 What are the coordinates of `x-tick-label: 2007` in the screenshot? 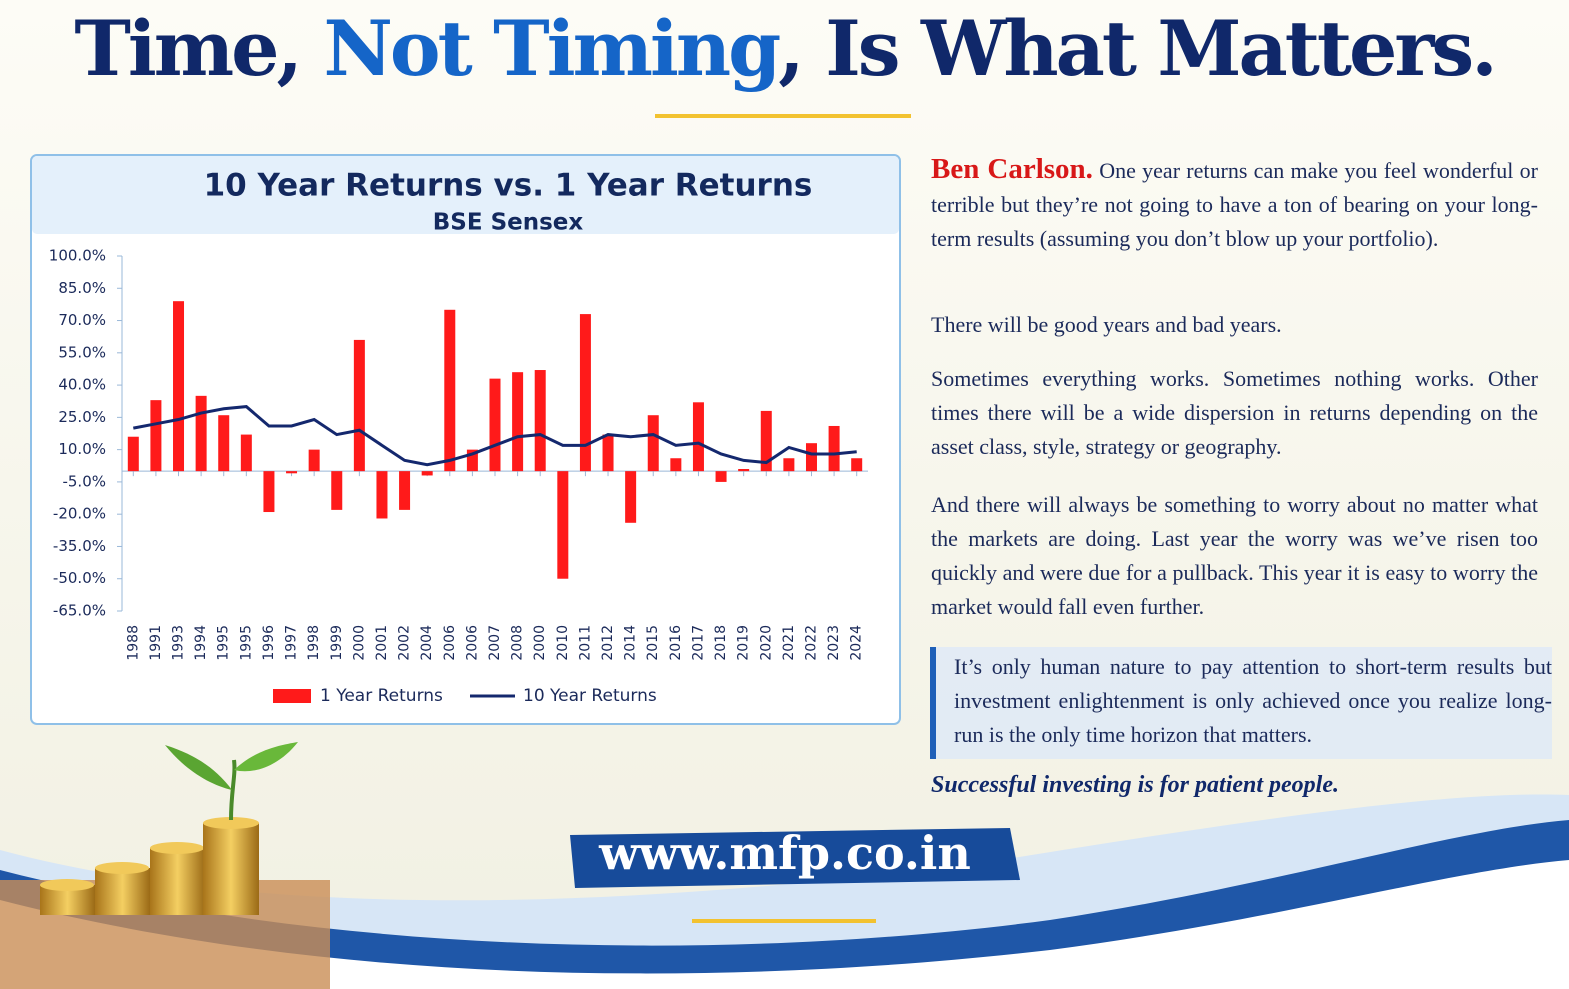 It's located at (495, 643).